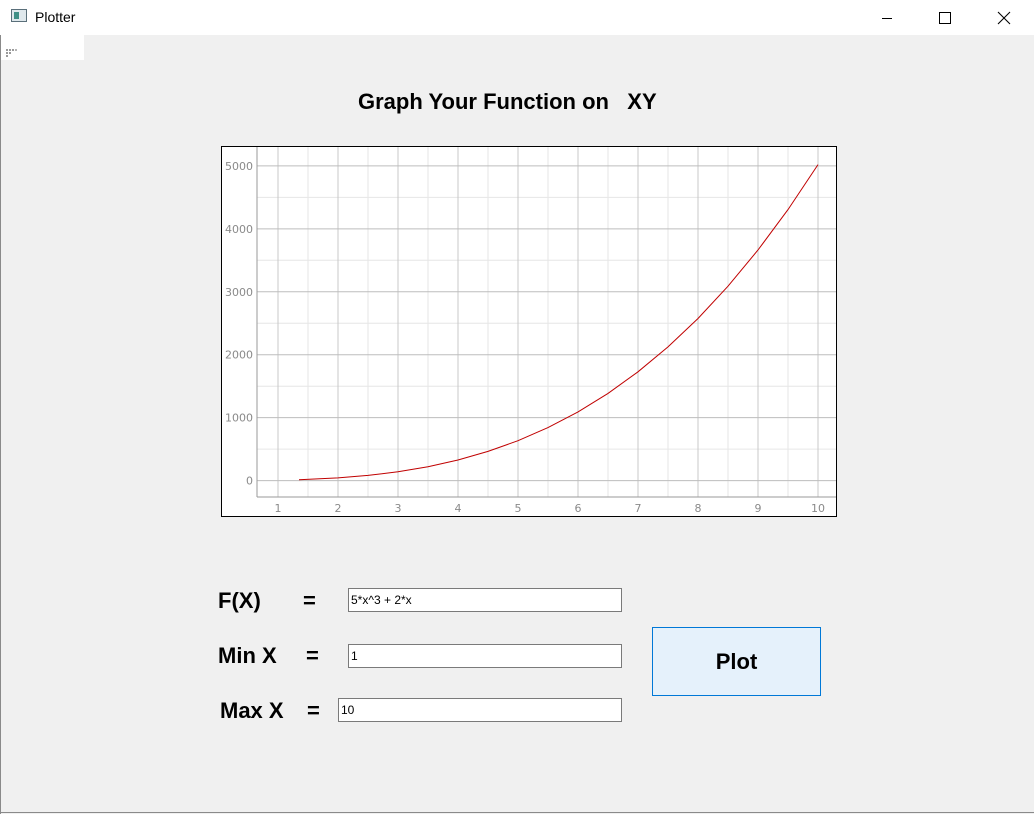  I want to click on menu-strip, so click(42, 47).